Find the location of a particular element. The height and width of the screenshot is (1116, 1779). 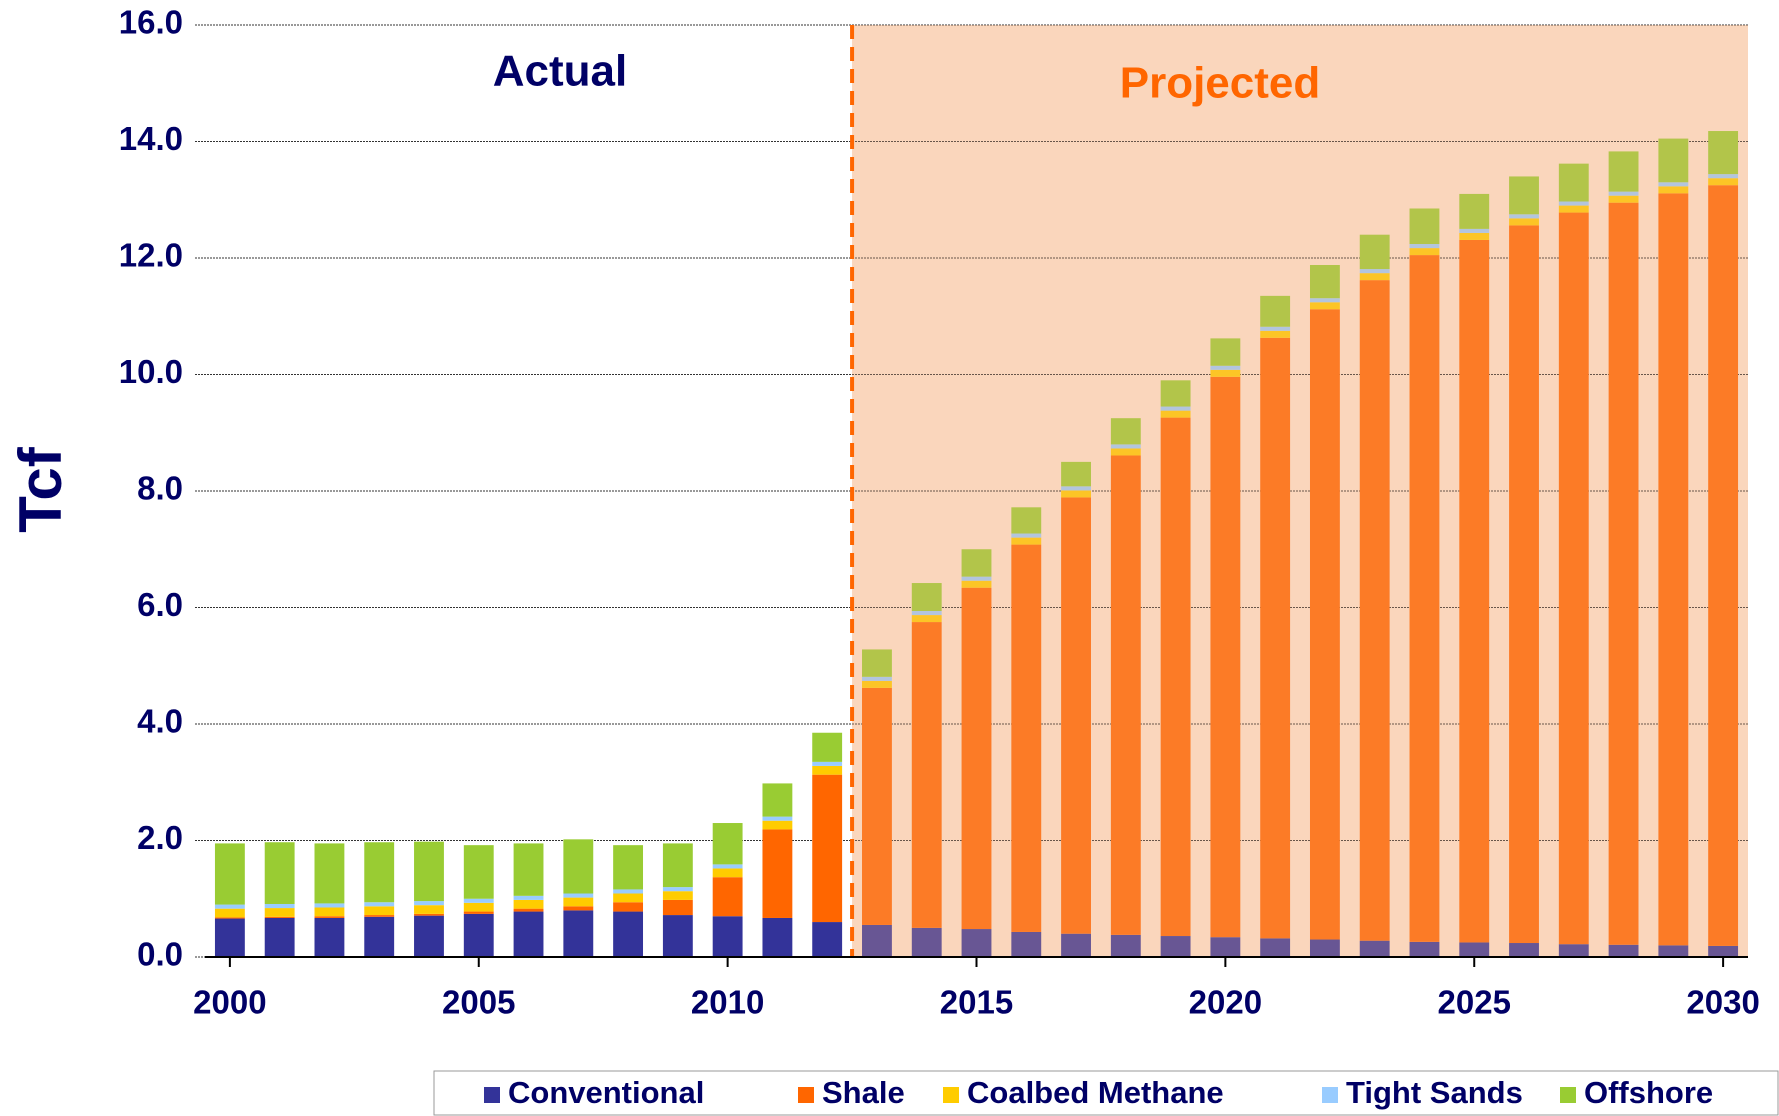

x-tick-label: 2000 is located at coordinates (229, 1002).